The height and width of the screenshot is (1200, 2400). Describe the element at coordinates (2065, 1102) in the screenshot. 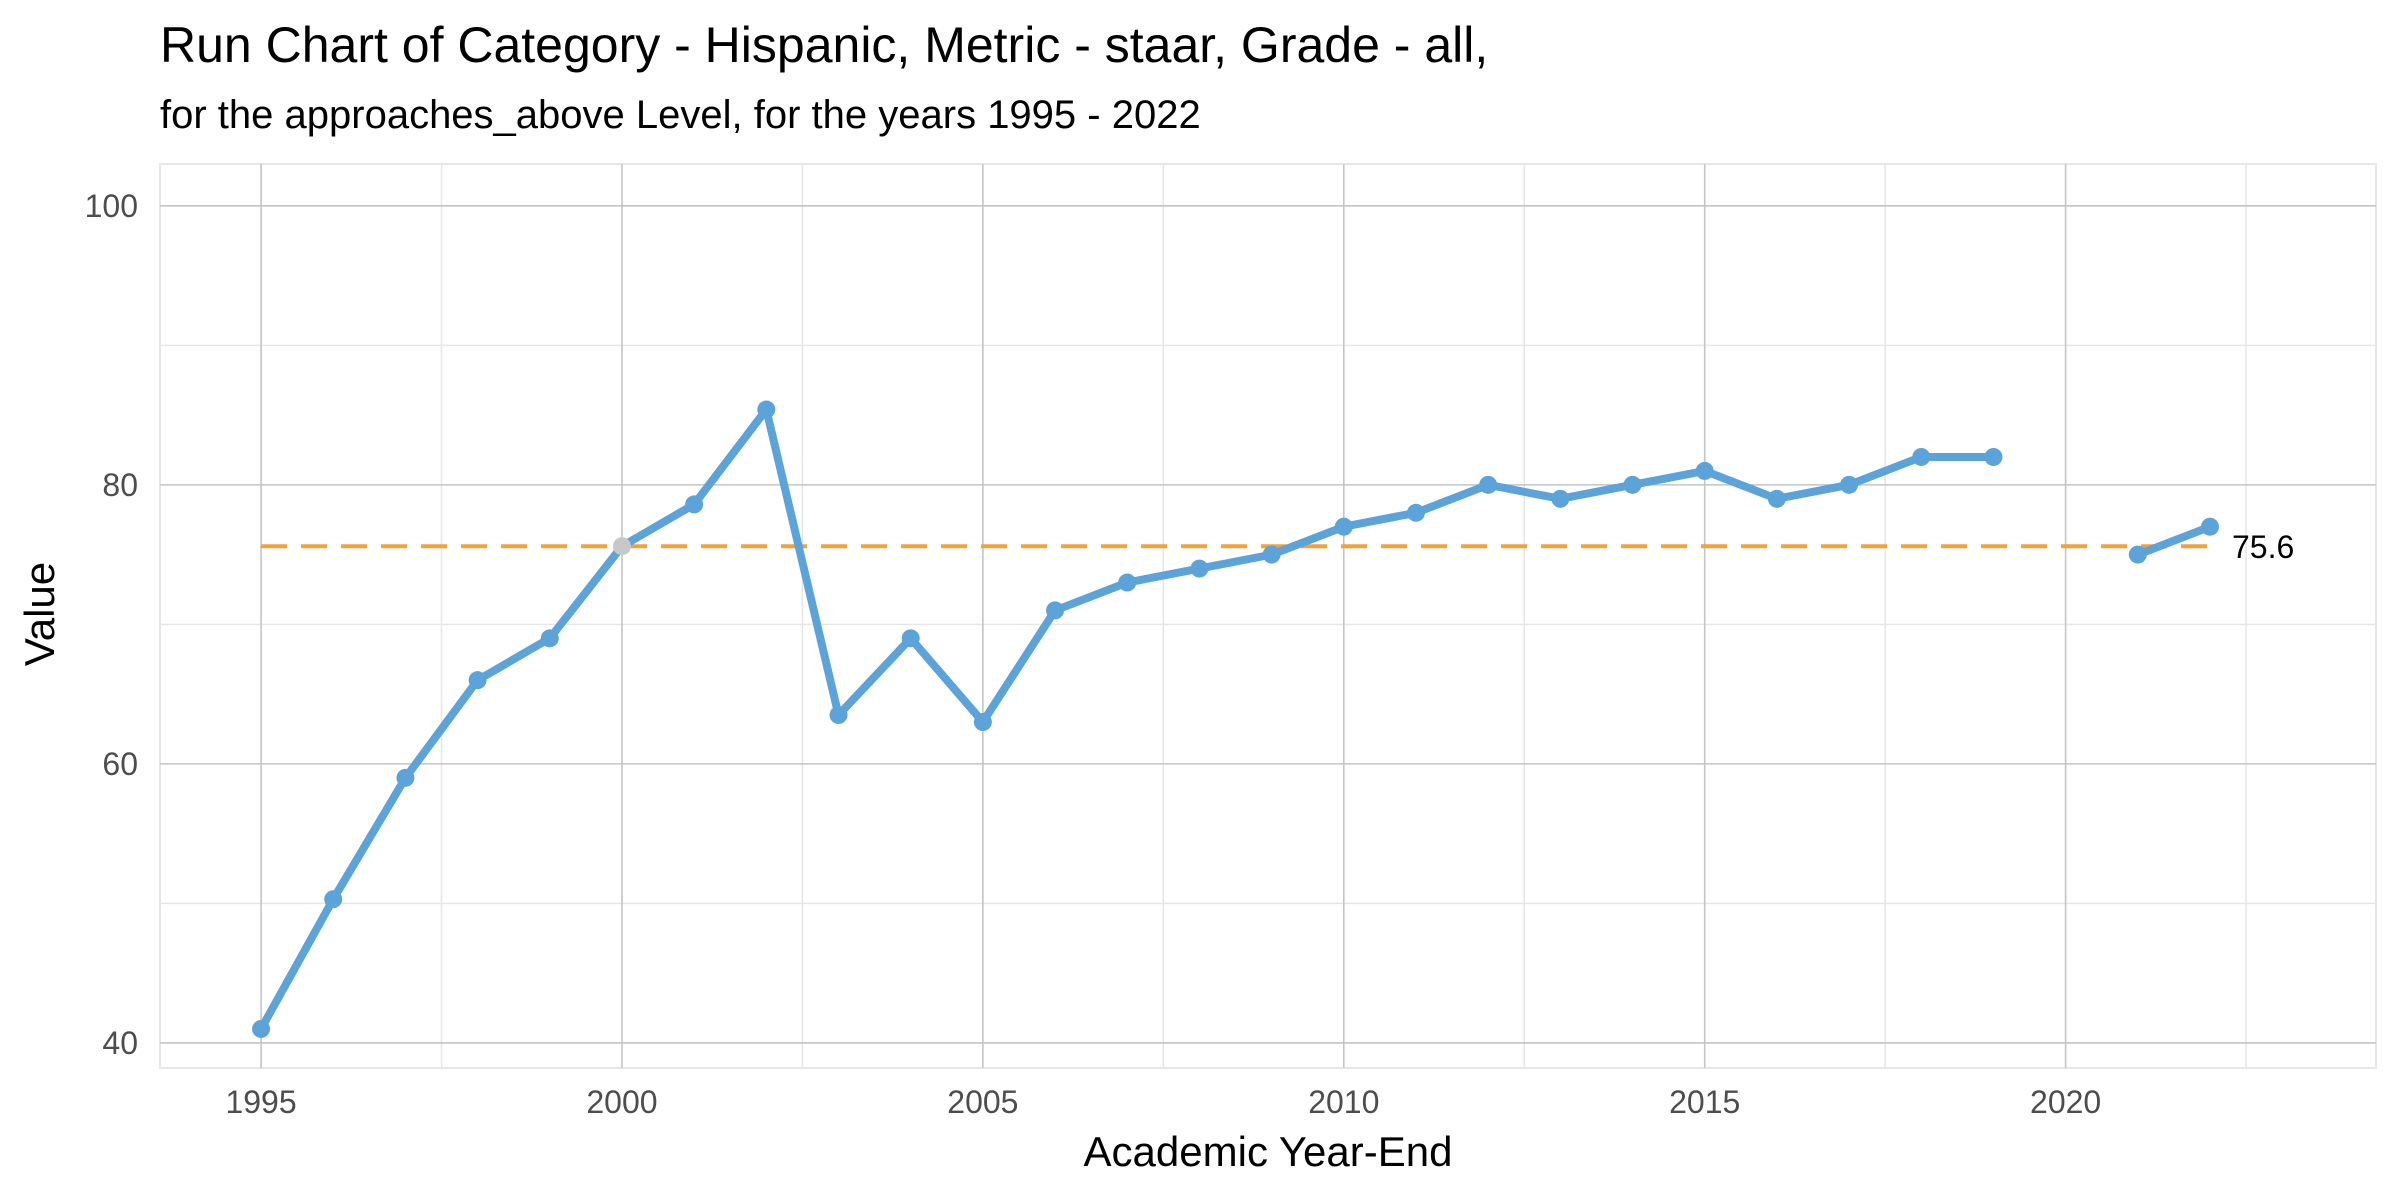

I see `x-tick-label: 2020` at that location.